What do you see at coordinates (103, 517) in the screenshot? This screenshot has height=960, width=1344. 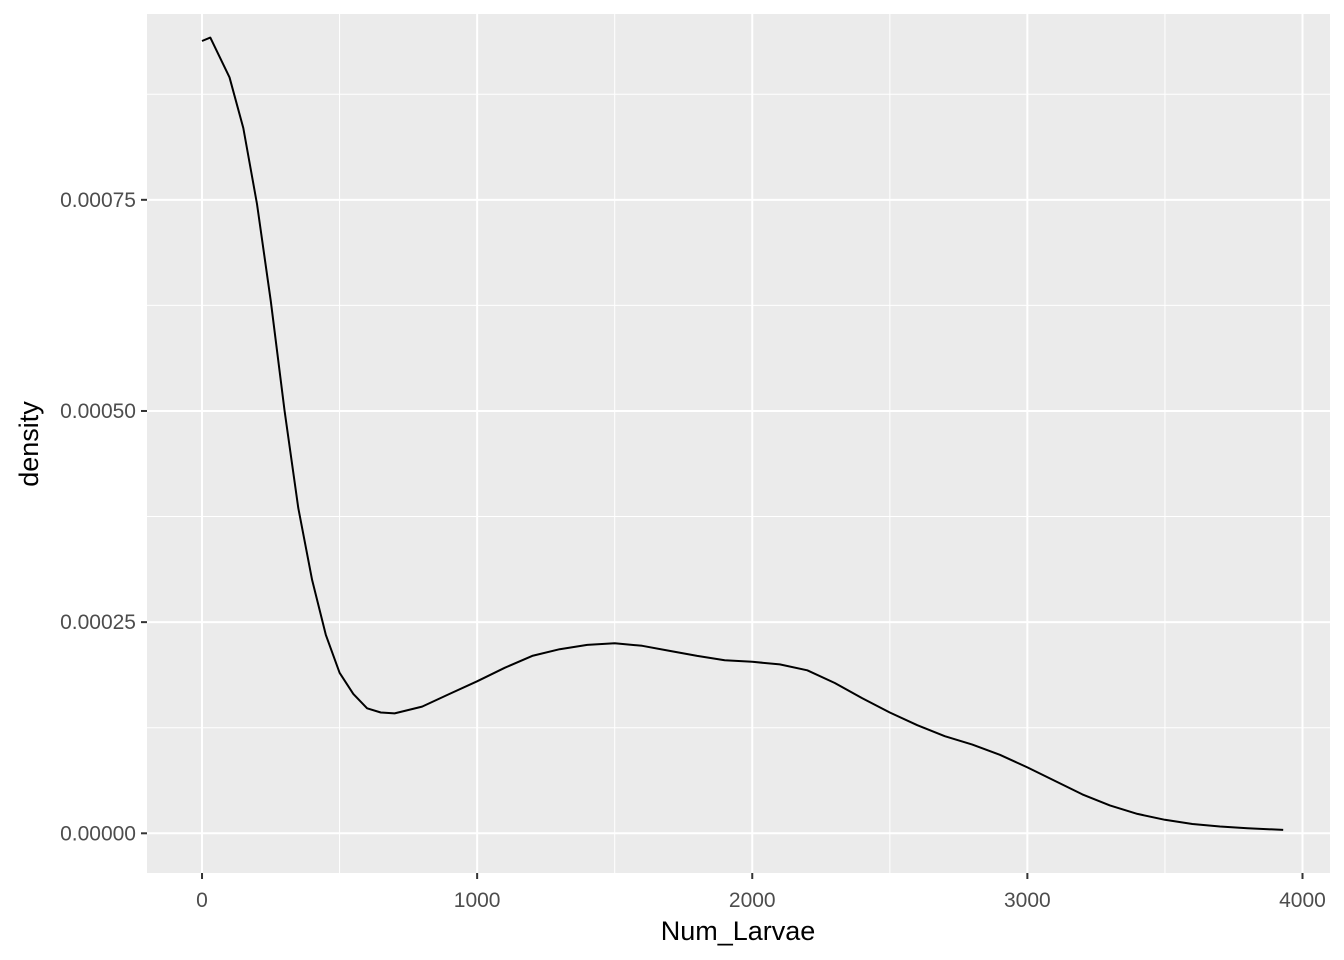 I see `y-axis-ticks: 0.00000 0.00025 0.00050 0.00075` at bounding box center [103, 517].